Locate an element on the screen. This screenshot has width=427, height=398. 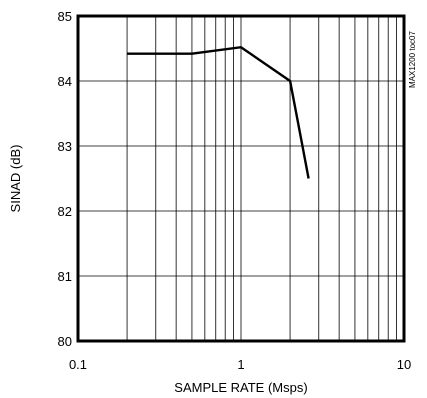
y-tick-label: 83 is located at coordinates (65, 146).